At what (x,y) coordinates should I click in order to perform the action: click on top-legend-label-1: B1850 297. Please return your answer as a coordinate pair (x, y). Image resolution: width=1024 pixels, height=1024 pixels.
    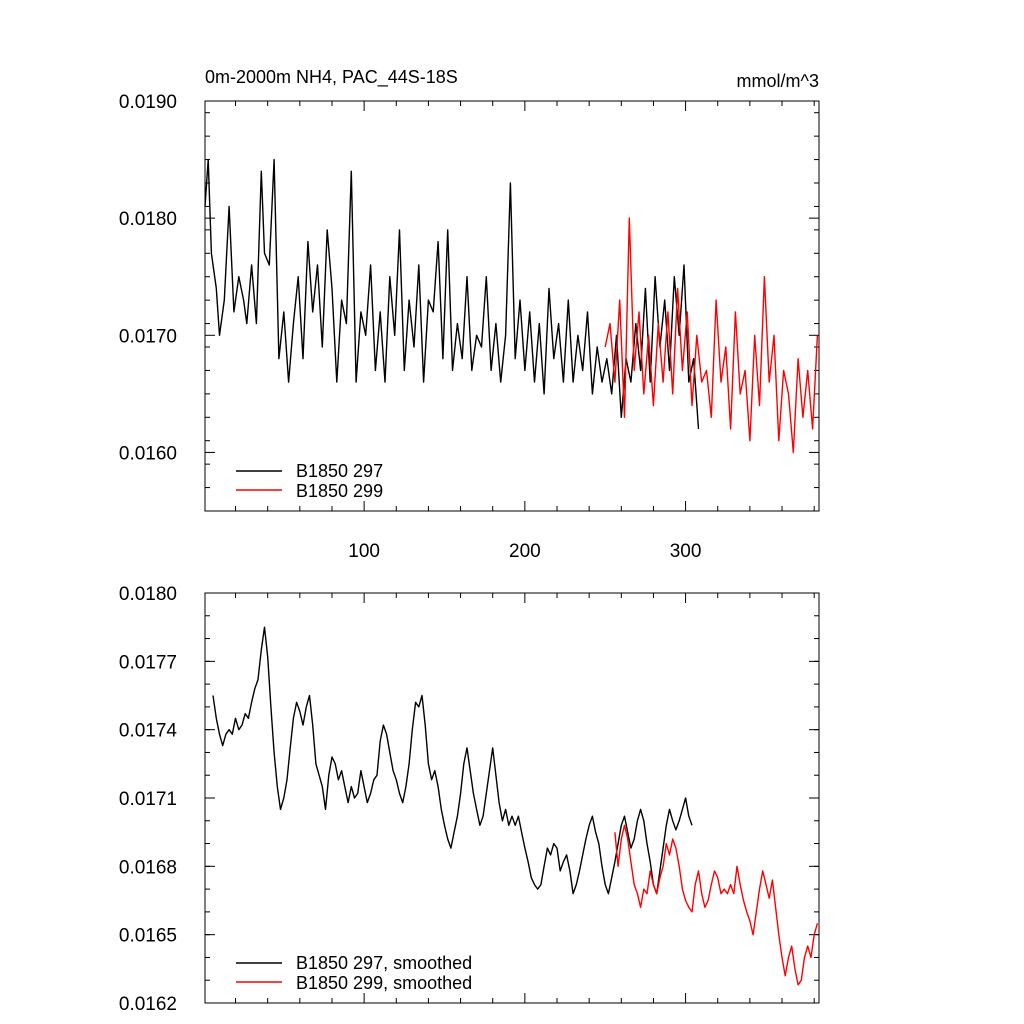
    Looking at the image, I should click on (339, 471).